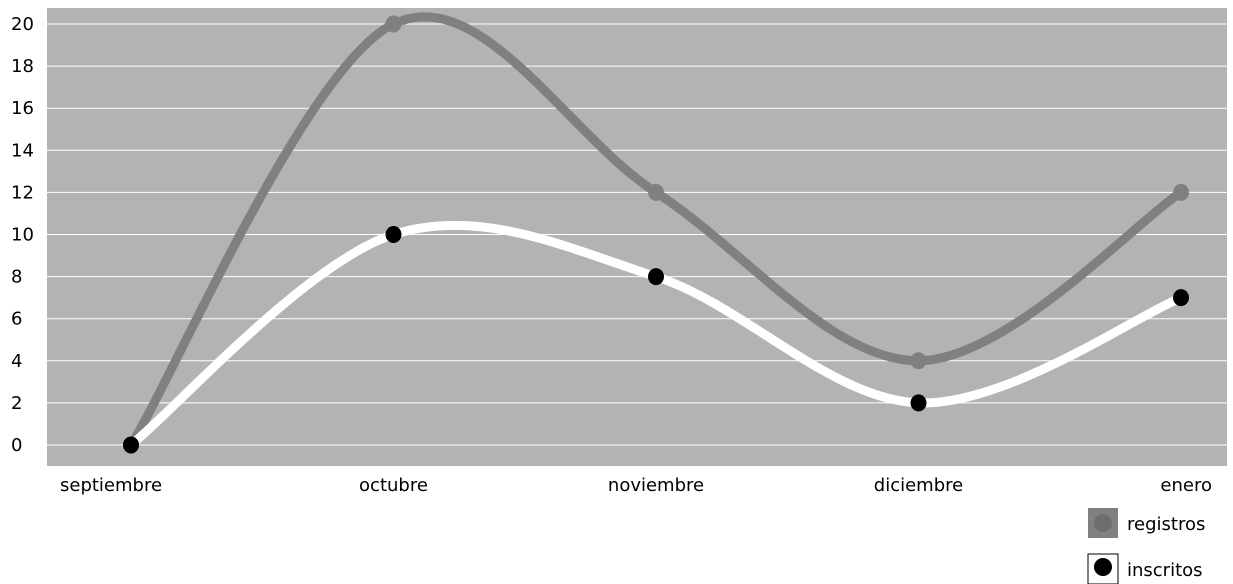 Image resolution: width=1233 pixels, height=584 pixels. I want to click on x-tick-label: enero, so click(1186, 485).